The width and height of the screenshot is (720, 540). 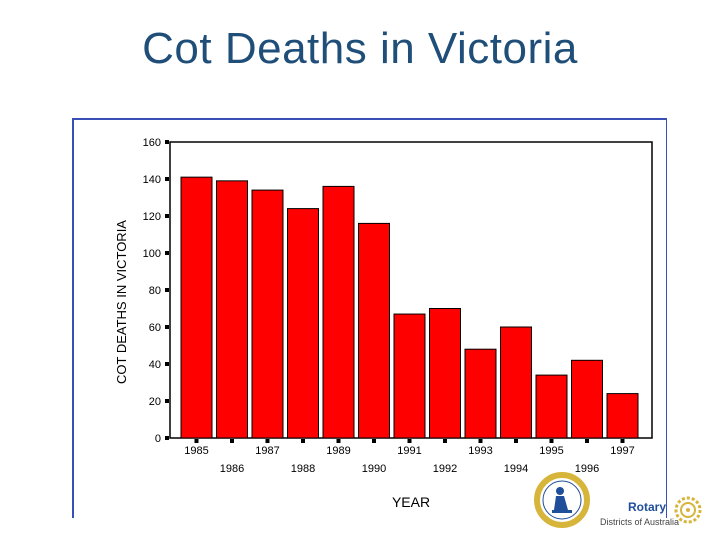 I want to click on y-tick-label: 0, so click(x=158, y=439).